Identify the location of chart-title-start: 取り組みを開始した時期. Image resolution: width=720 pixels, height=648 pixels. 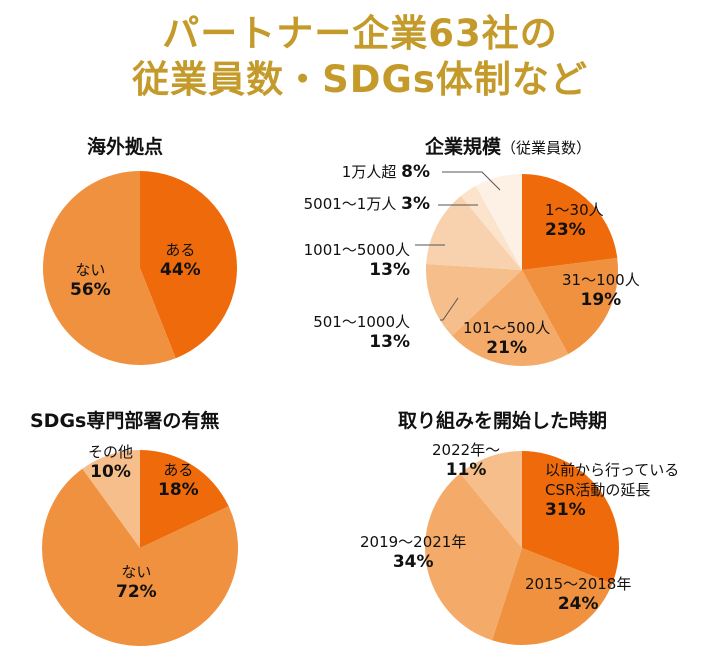
(503, 421).